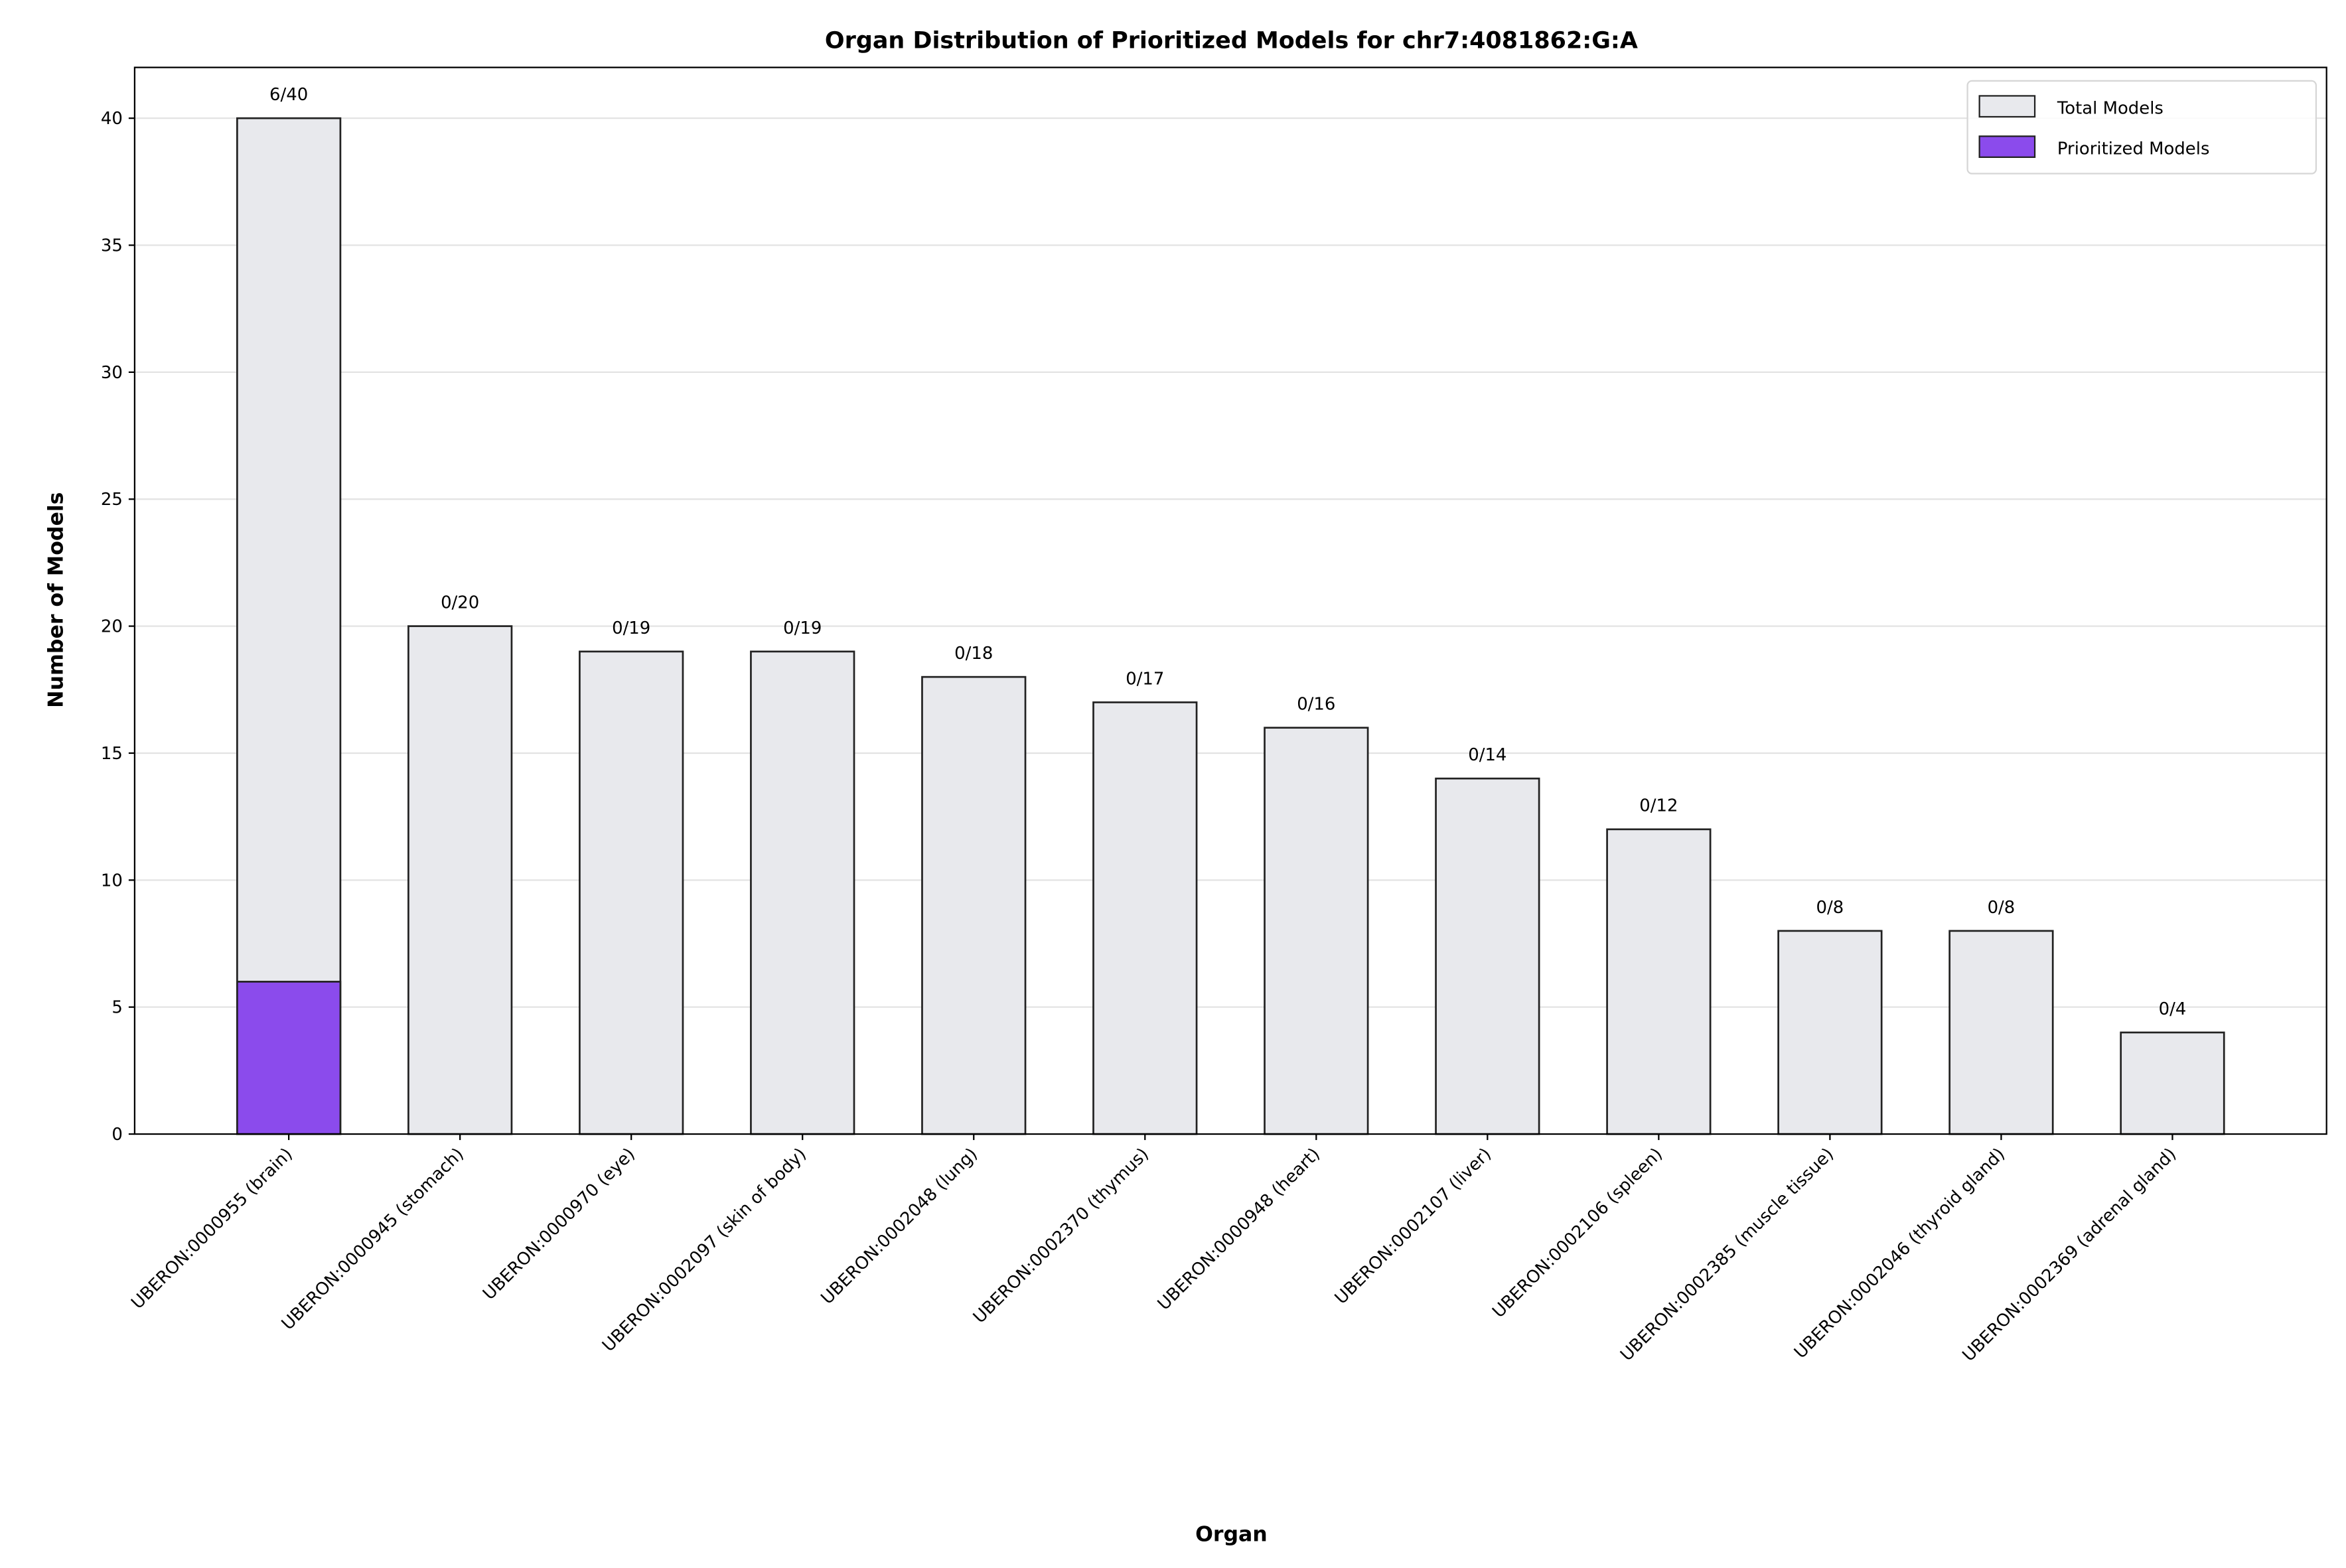 Image resolution: width=2346 pixels, height=1568 pixels. I want to click on data-label: 0/12, so click(1658, 806).